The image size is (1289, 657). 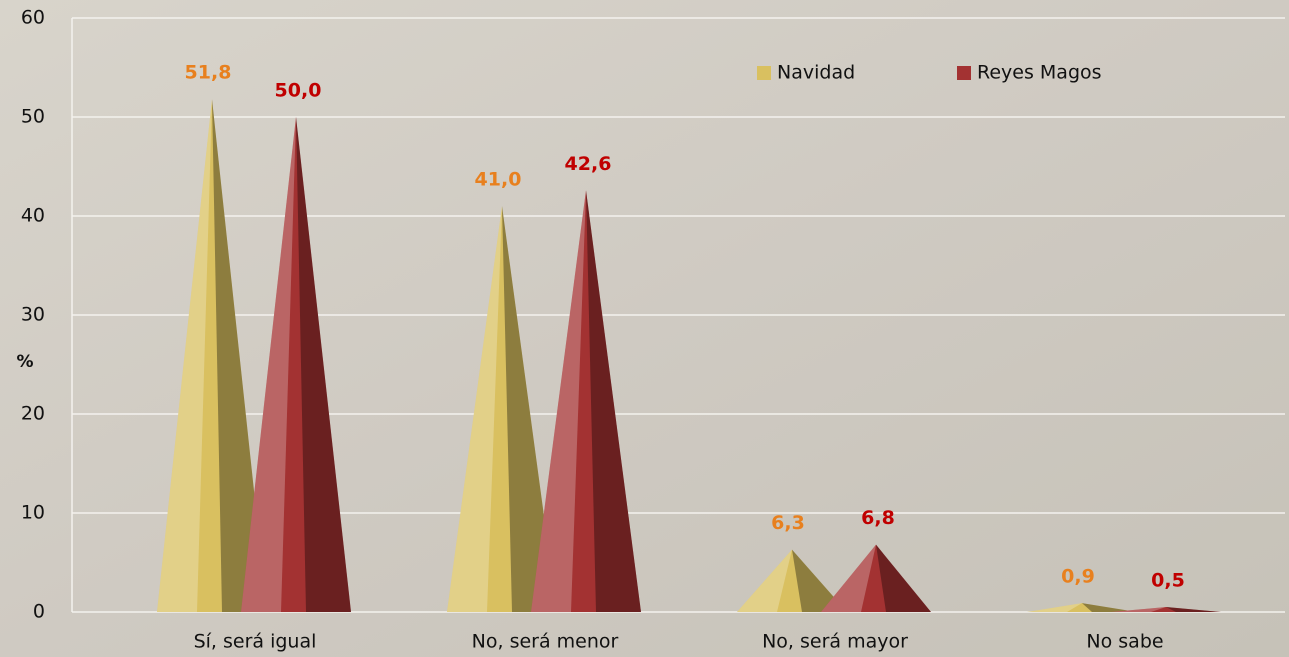 I want to click on y-tick-label: 30, so click(x=33, y=315).